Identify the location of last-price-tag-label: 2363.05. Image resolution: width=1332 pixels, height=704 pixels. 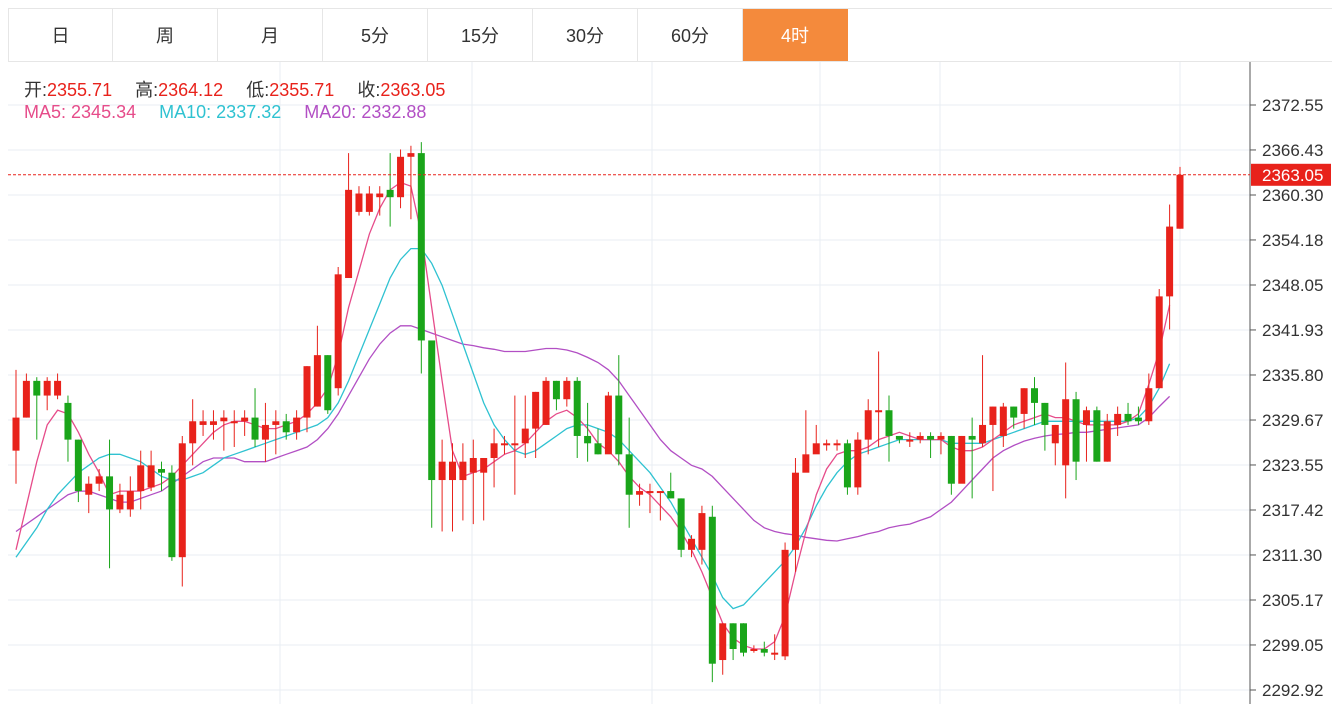
(1292, 175).